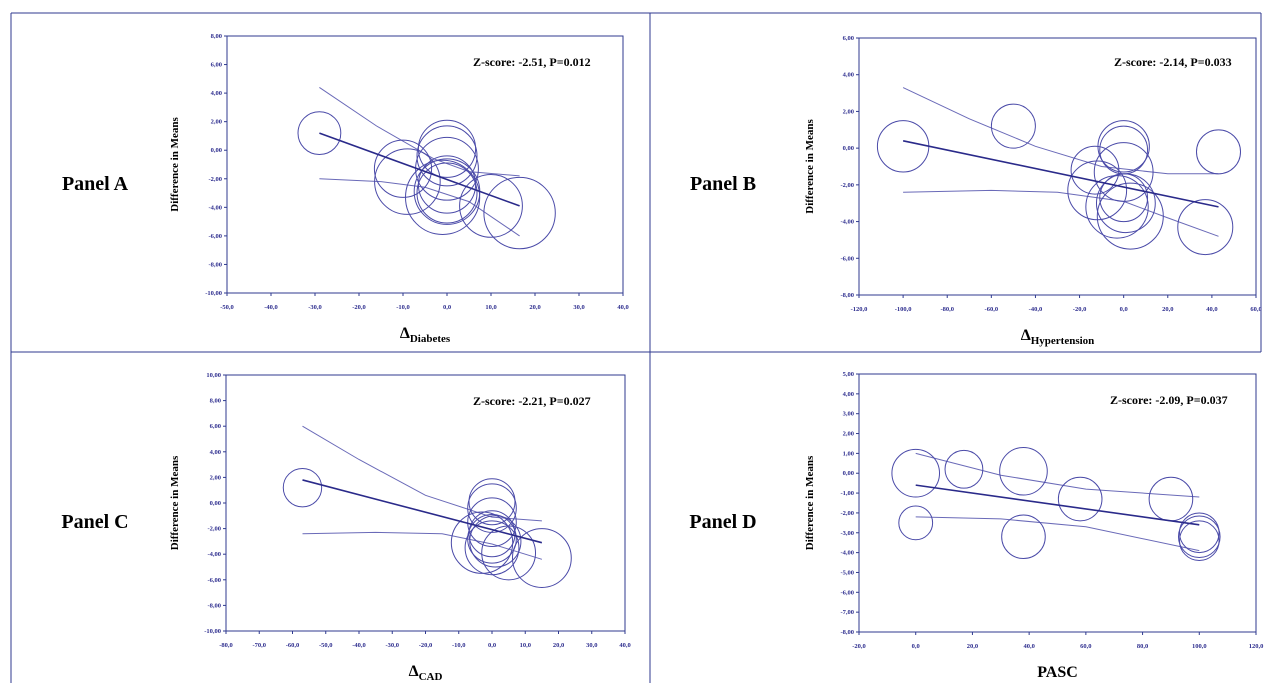 The width and height of the screenshot is (1272, 683). Describe the element at coordinates (525, 645) in the screenshot. I see `x-tick-label: 10,0` at that location.